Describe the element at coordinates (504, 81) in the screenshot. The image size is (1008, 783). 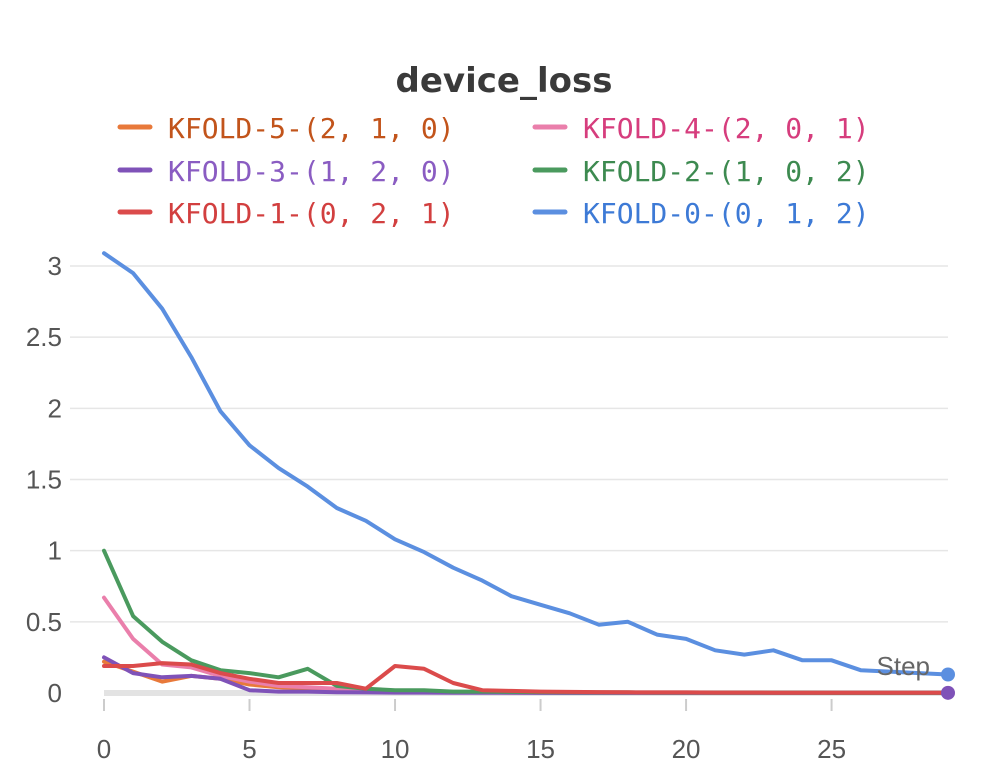
I see `chart-title: device_loss` at that location.